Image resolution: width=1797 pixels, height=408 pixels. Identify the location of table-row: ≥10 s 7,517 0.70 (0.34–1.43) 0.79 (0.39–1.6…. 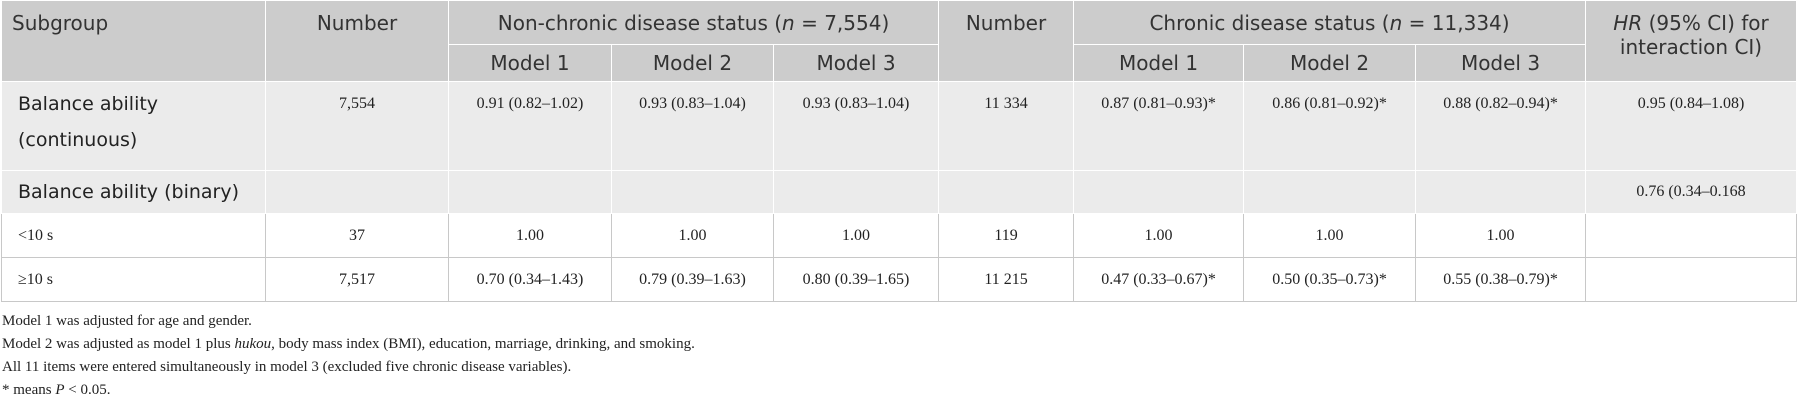
(899, 279).